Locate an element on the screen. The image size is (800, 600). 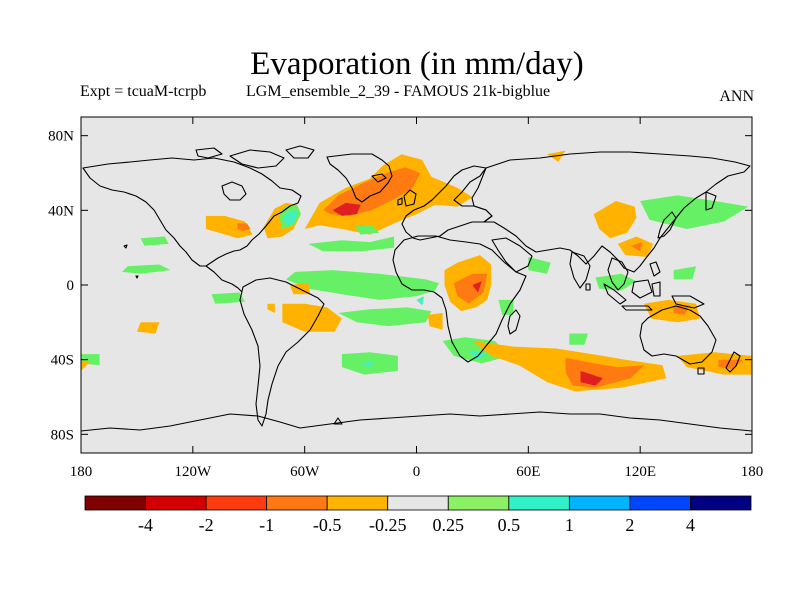
anomaly-region-south-pacific is located at coordinates (730, 364).